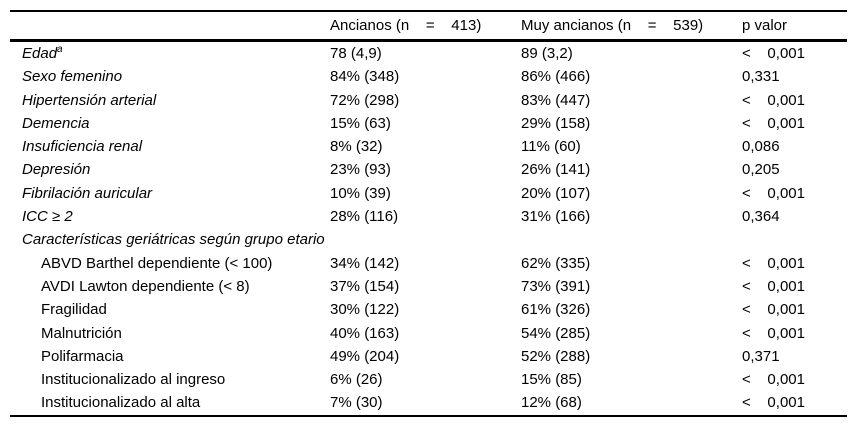  Describe the element at coordinates (428, 146) in the screenshot. I see `table-row: Insuficiencia renal 8% (32) 11% (60) 0,086` at that location.